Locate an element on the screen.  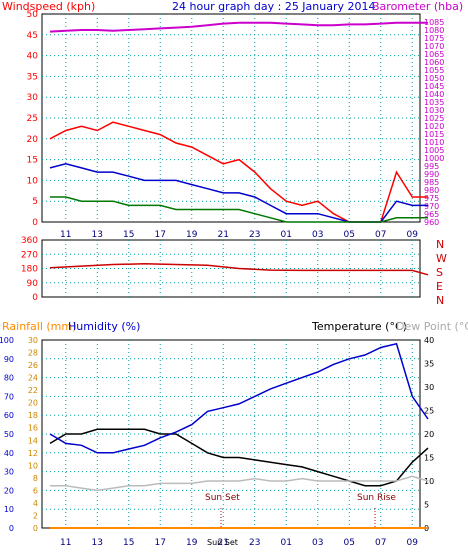
temperature-tick-label: 10 is located at coordinates (429, 481).